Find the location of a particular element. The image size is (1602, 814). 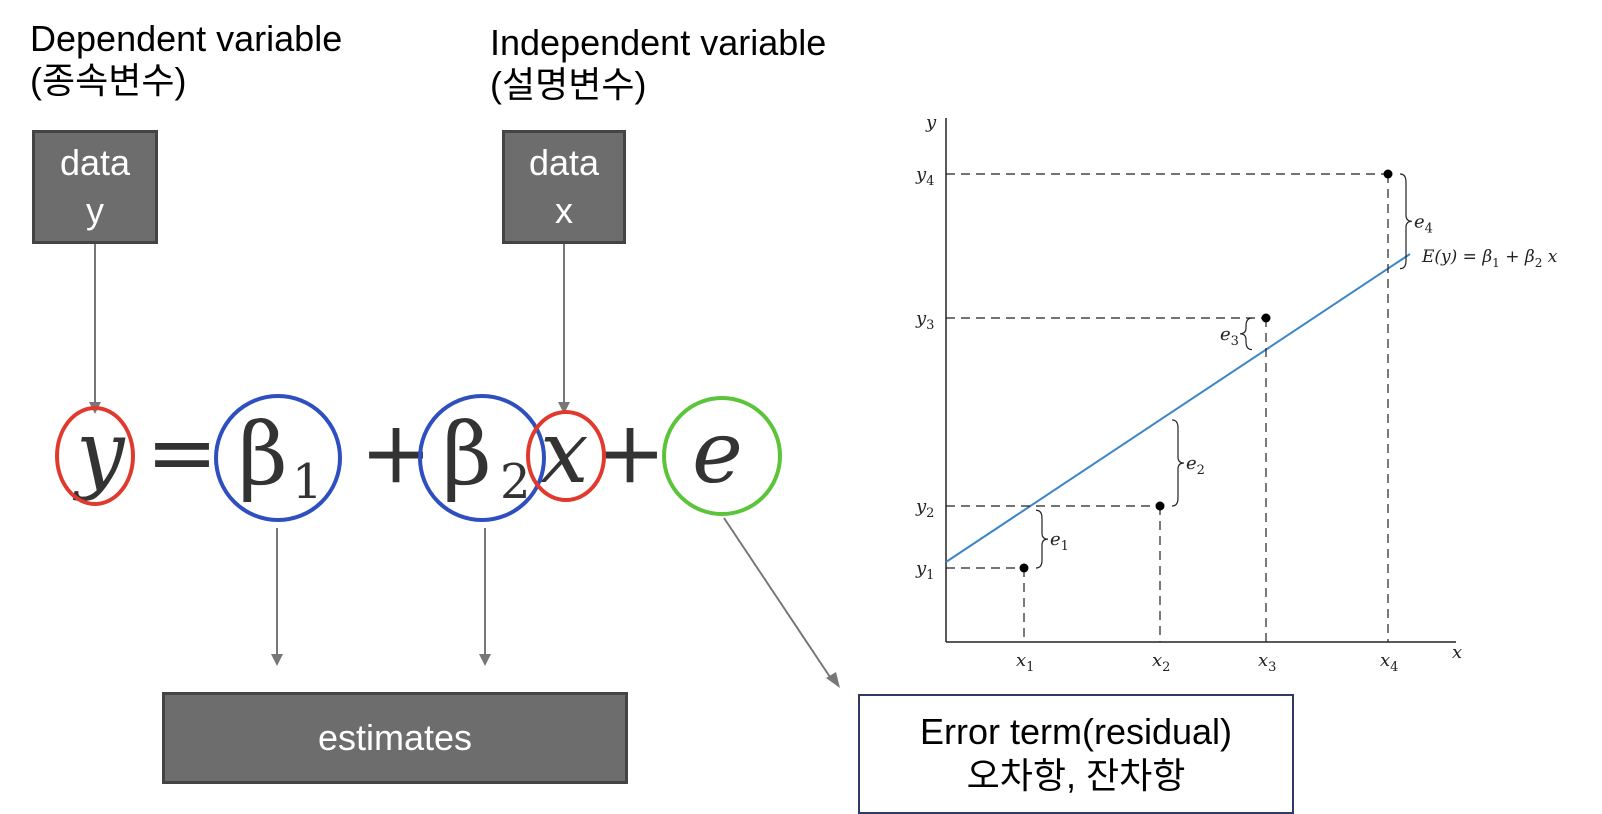

independent-ko: (설명변수) is located at coordinates (568, 84).